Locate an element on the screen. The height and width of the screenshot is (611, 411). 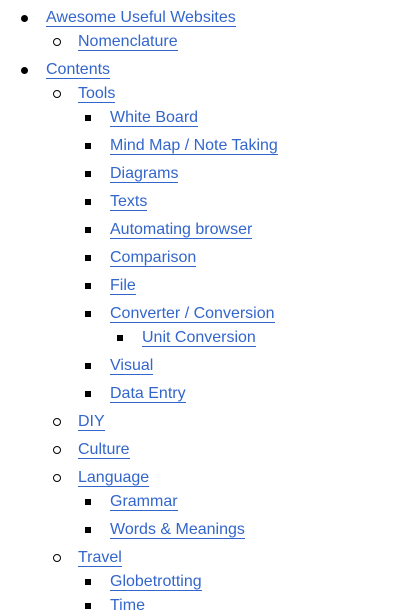
toc-item: Diagrams is located at coordinates (132, 174).